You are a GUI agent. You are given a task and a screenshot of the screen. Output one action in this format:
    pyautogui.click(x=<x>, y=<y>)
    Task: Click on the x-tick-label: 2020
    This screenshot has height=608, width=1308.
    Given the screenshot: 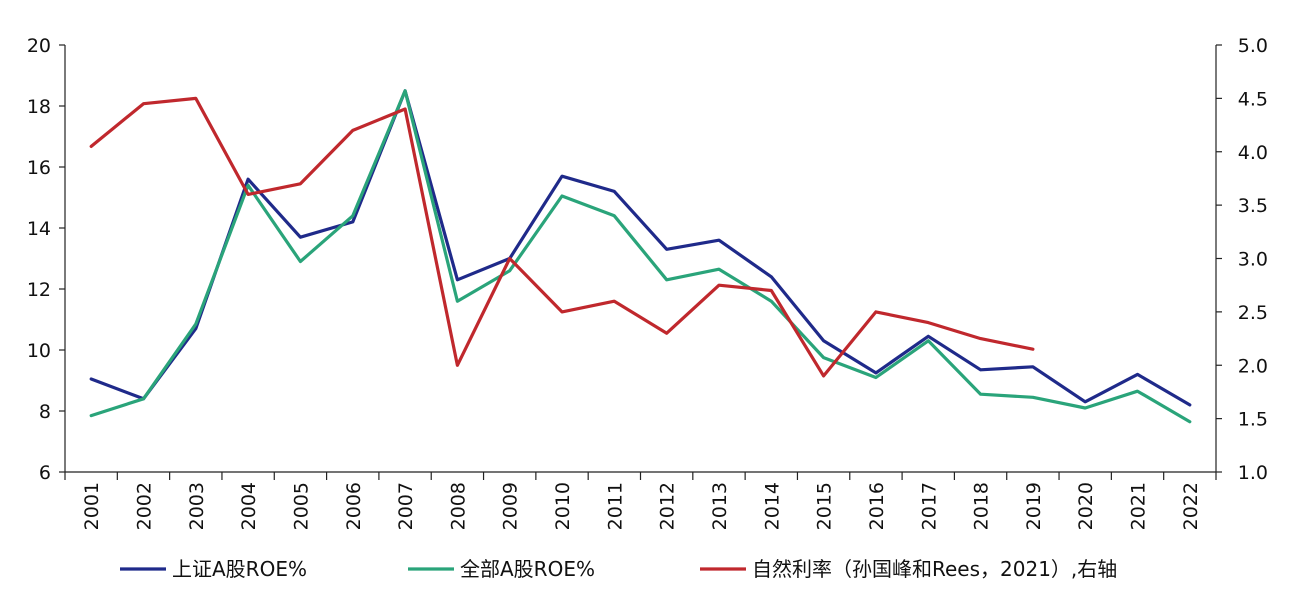 What is the action you would take?
    pyautogui.click(x=1086, y=506)
    